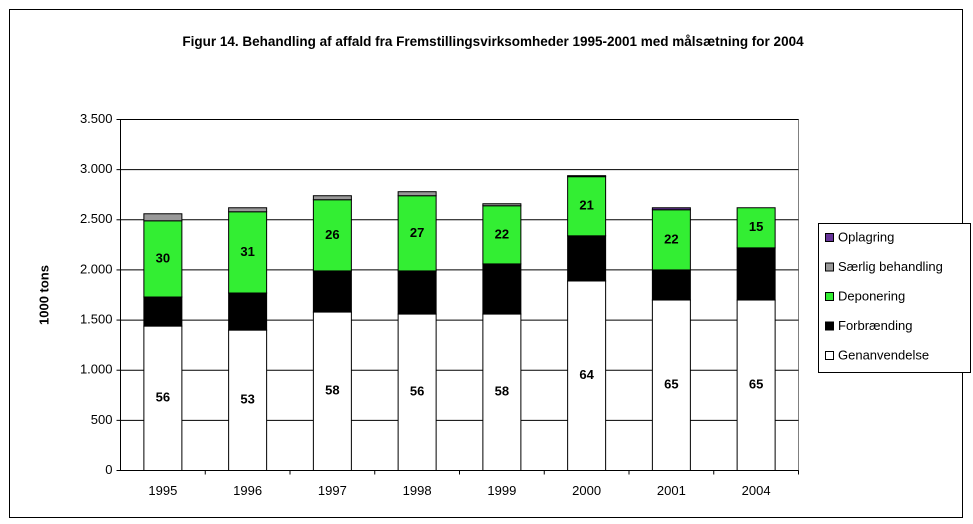 This screenshot has width=973, height=524. Describe the element at coordinates (417, 232) in the screenshot. I see `data-label: 27` at that location.